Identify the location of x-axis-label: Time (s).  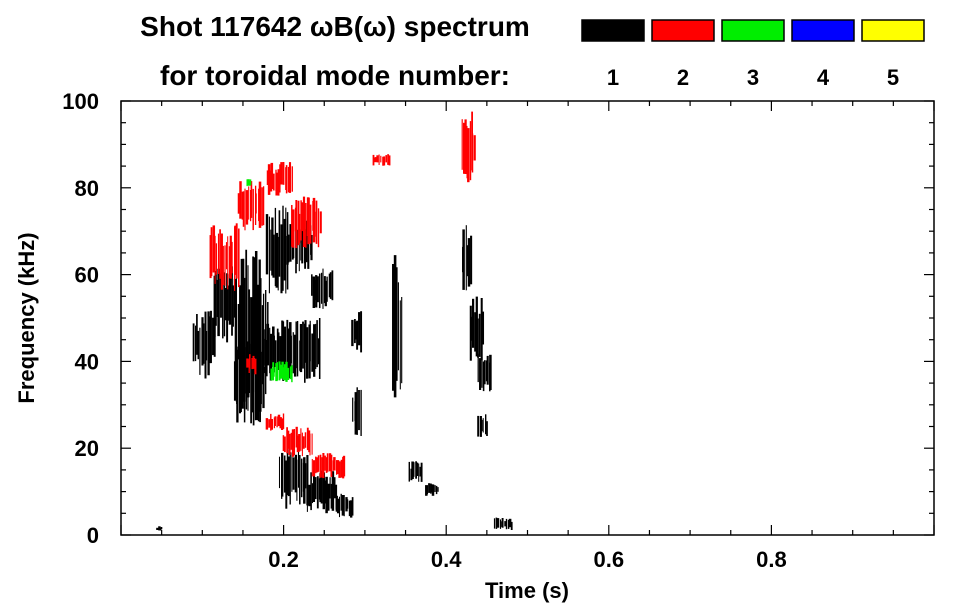
(527, 590).